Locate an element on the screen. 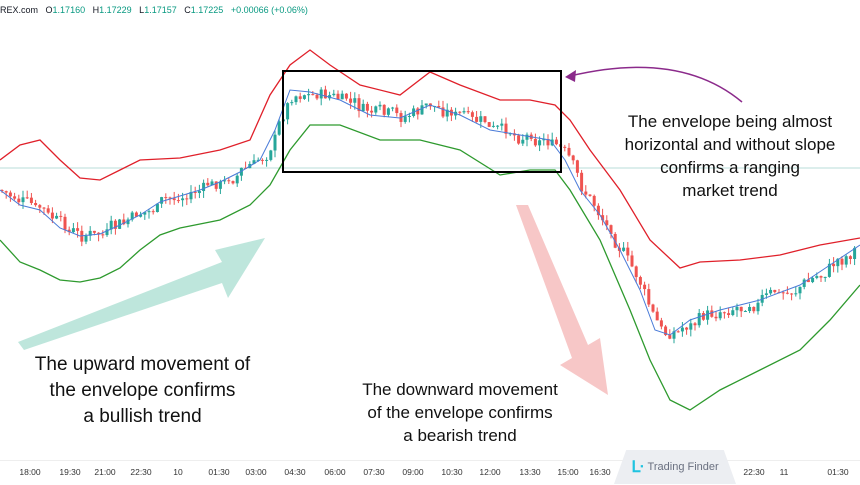 The height and width of the screenshot is (485, 860). pointer-arrowhead is located at coordinates (570, 76).